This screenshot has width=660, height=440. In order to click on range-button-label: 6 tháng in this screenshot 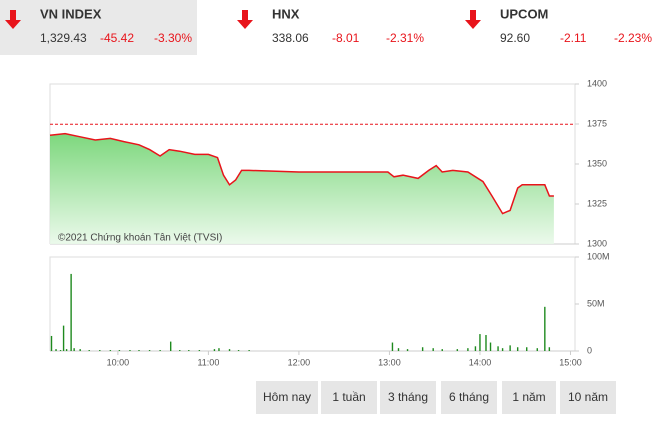, I will do `click(469, 397)`.